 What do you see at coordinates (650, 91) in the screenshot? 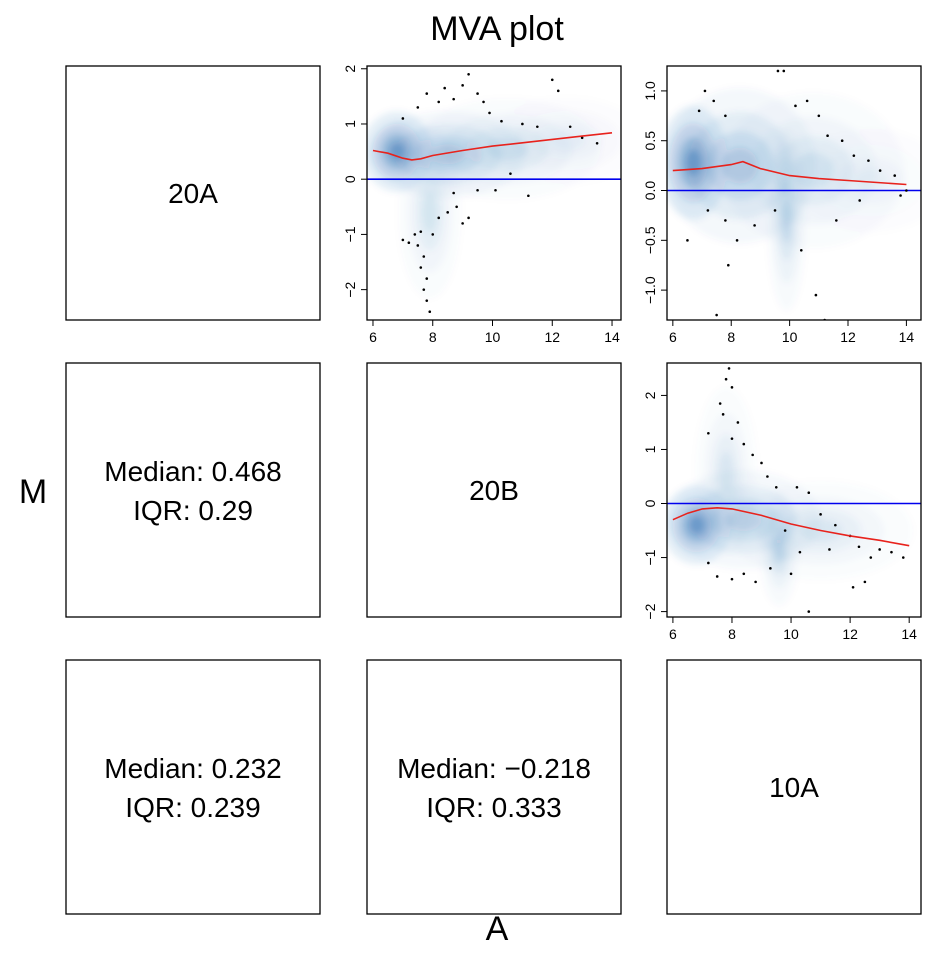
I see `y-tick-label: 1.0` at bounding box center [650, 91].